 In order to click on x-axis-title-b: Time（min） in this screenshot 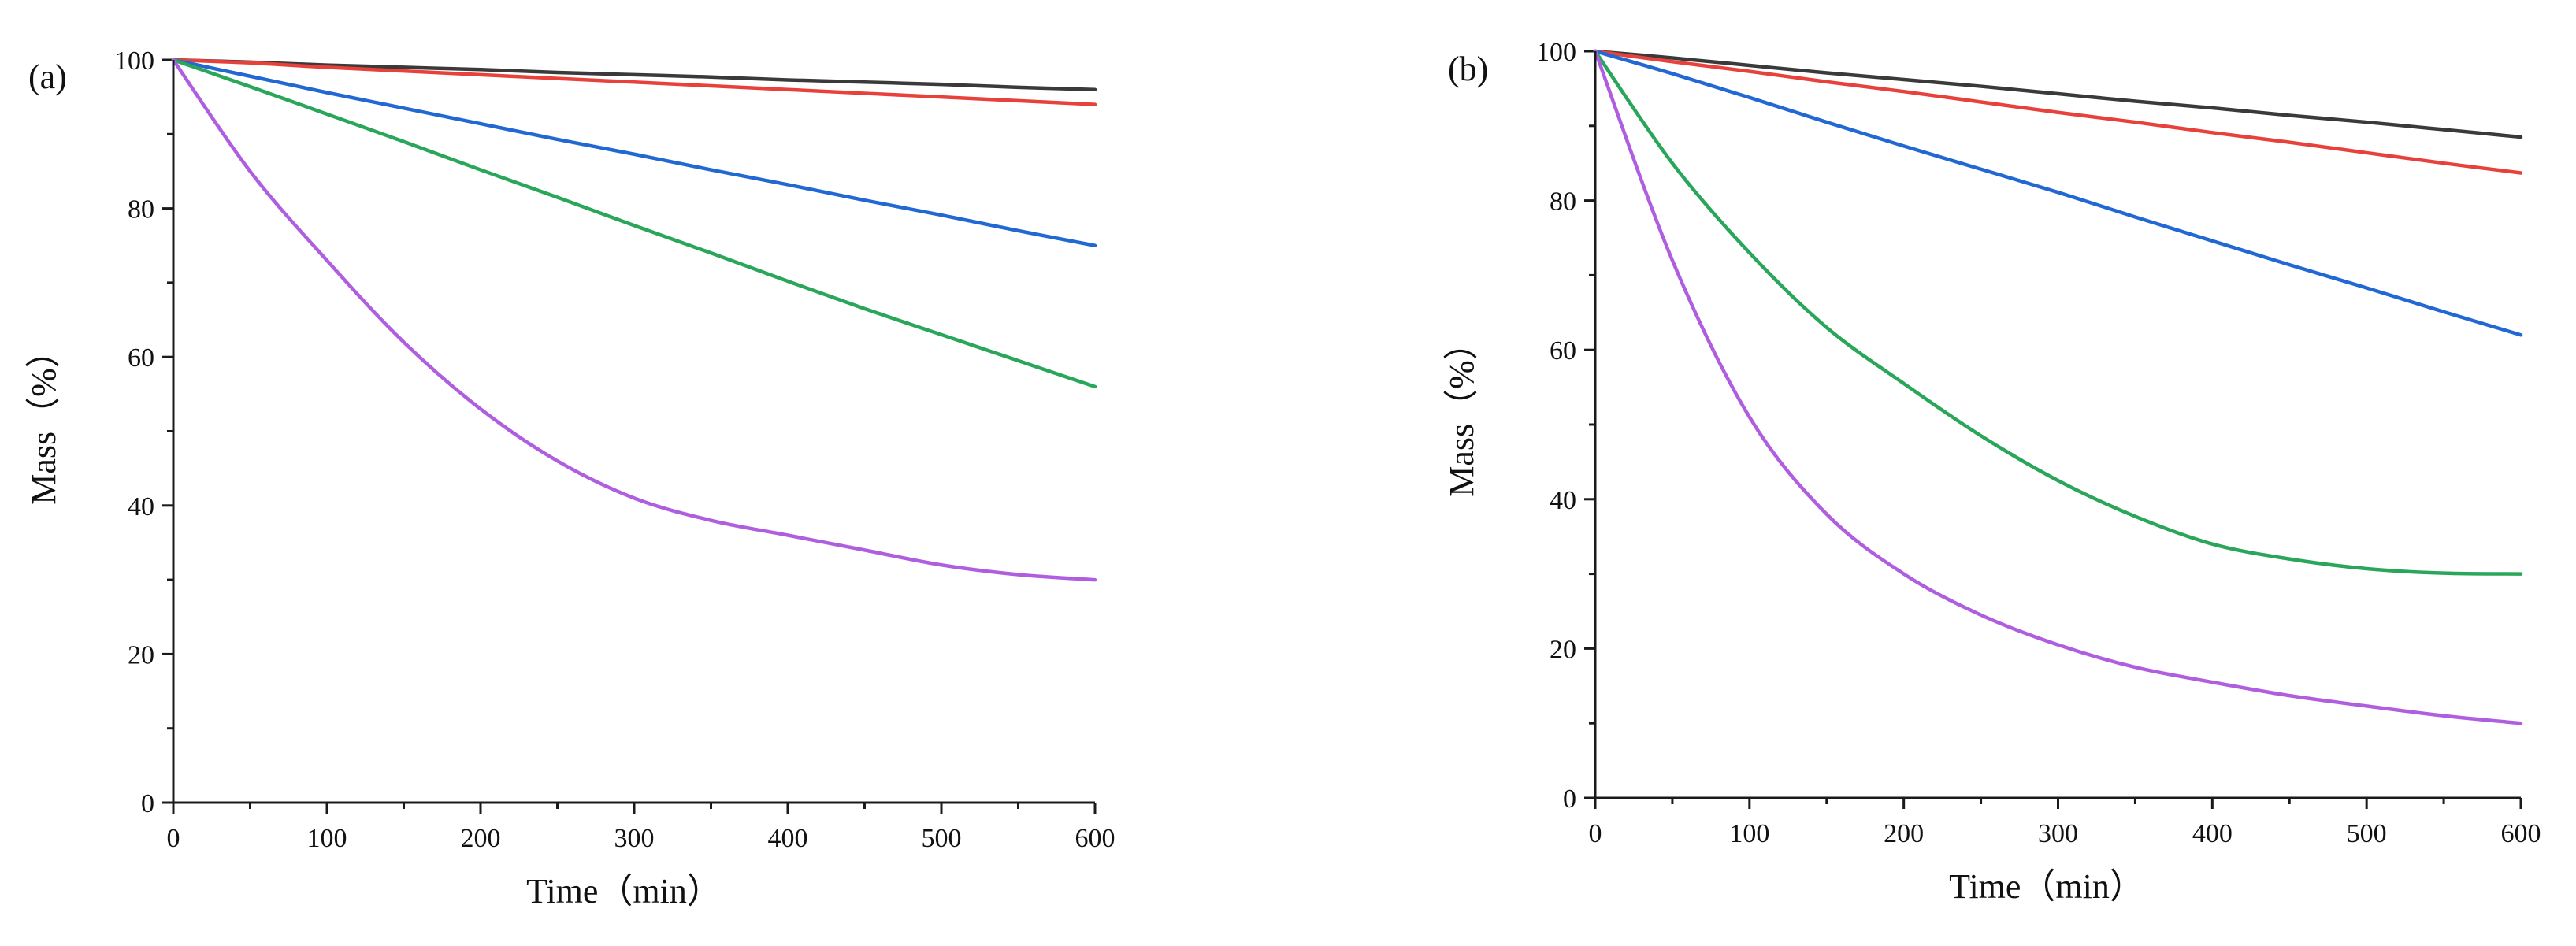, I will do `click(2046, 886)`.